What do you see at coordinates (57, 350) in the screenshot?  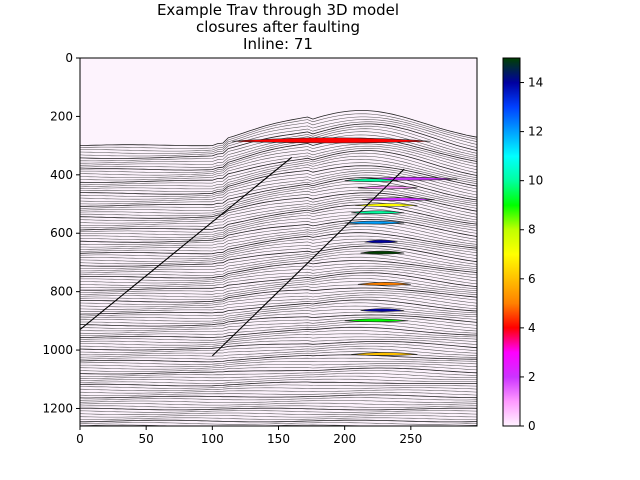 I see `y-tick-label: 1000` at bounding box center [57, 350].